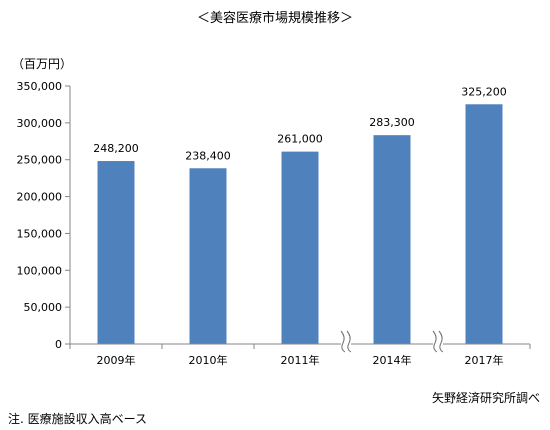 The image size is (550, 430). I want to click on y-tick-label: 150,000, so click(40, 233).